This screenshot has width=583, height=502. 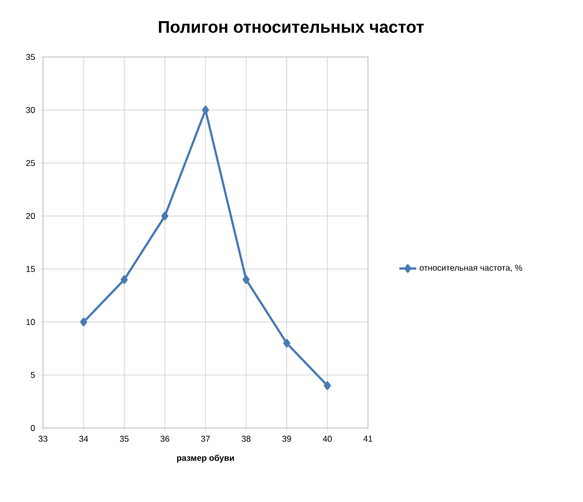 I want to click on y-tick-label: 25, so click(x=30, y=163).